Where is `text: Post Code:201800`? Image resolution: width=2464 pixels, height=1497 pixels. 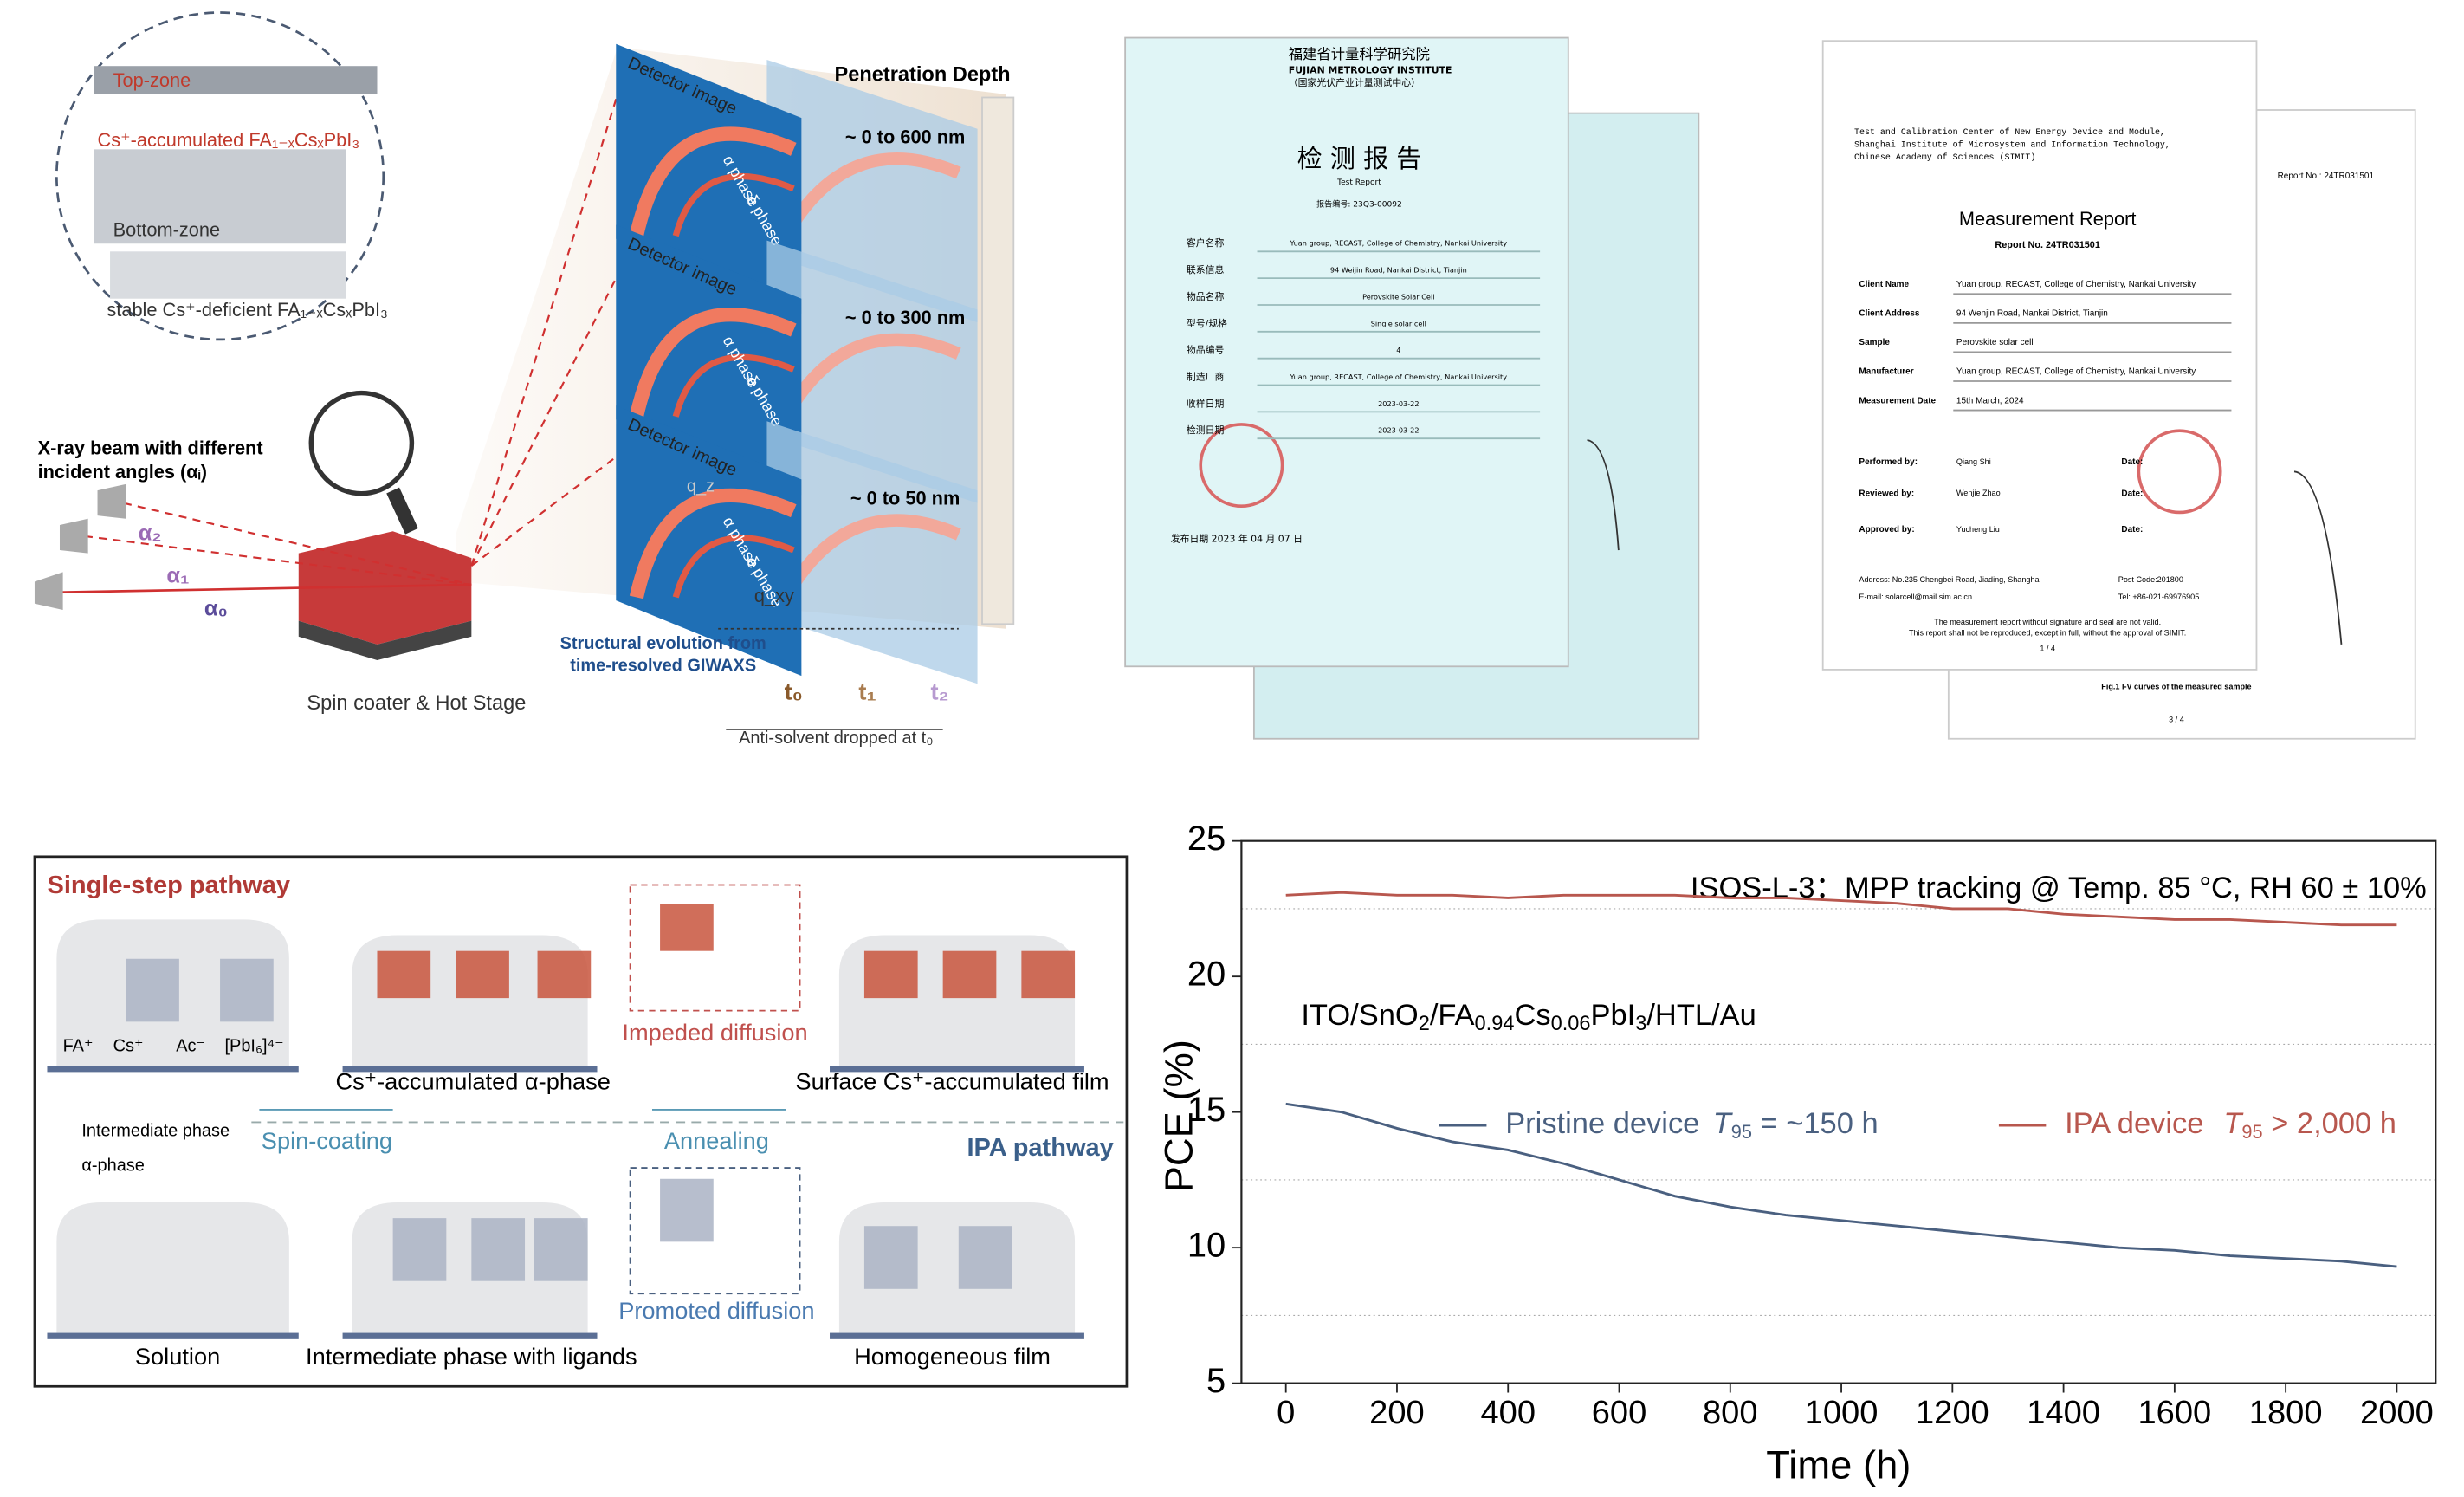
text: Post Code:201800 is located at coordinates (2150, 579).